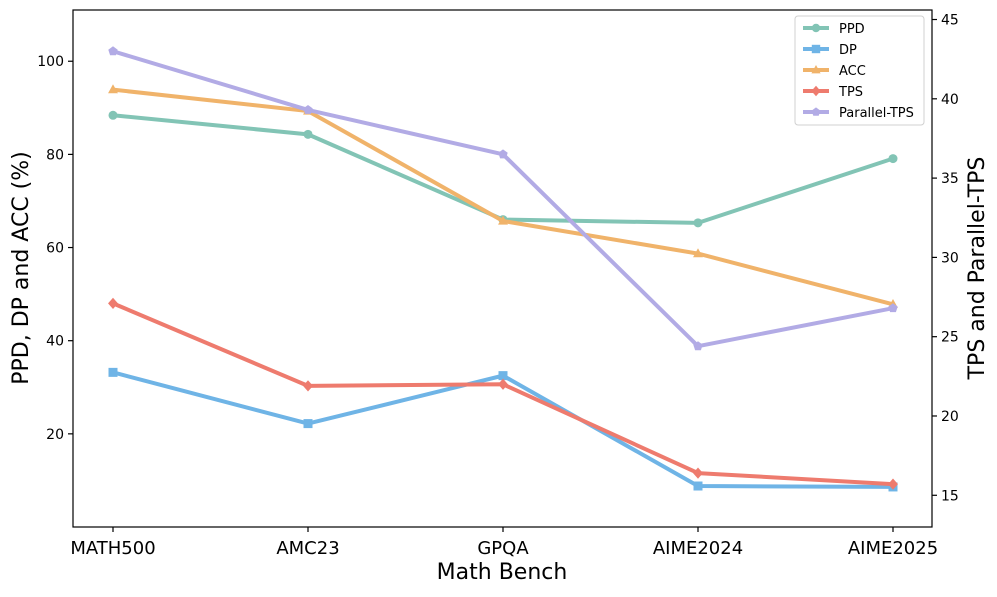  I want to click on legend-box, so click(859, 70).